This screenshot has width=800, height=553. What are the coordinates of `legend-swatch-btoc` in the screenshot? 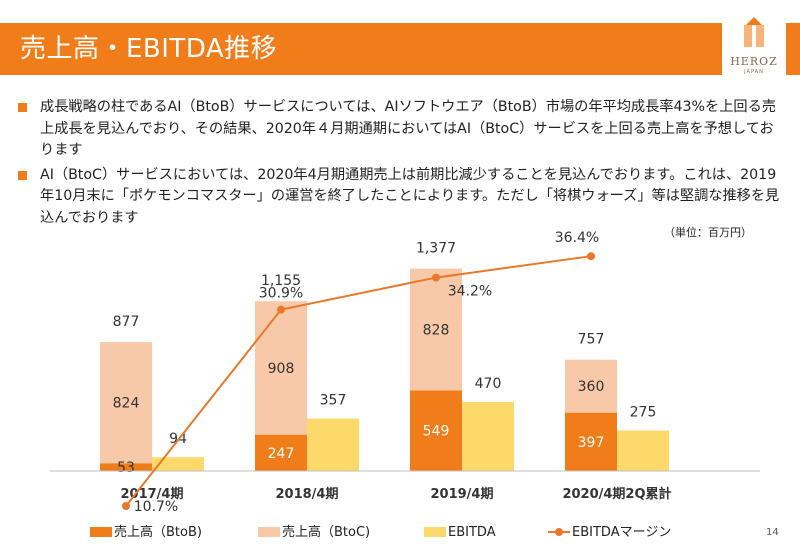 It's located at (269, 531).